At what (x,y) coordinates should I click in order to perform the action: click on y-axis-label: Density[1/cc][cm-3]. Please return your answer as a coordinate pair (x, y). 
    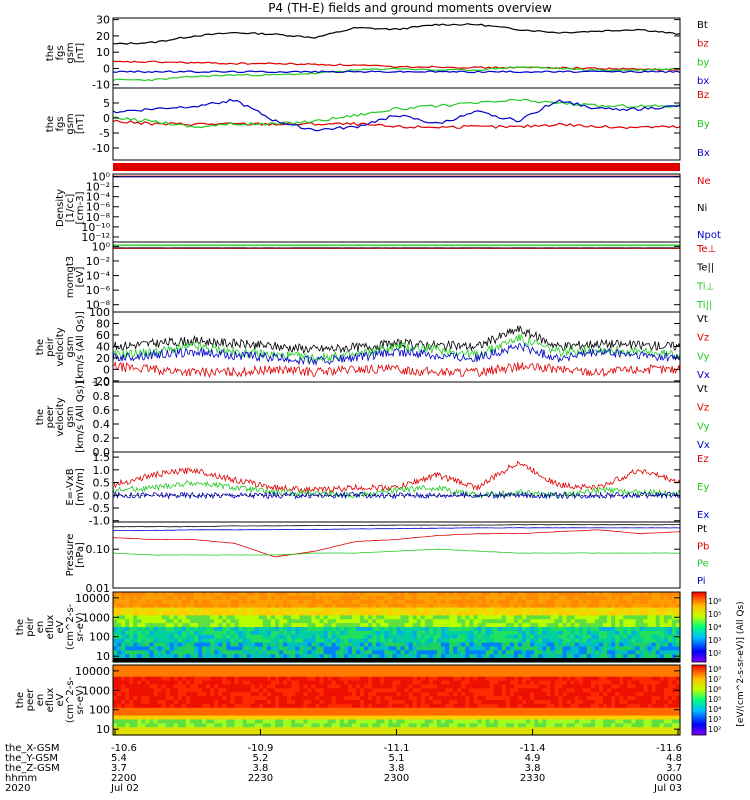
    Looking at the image, I should click on (70, 208).